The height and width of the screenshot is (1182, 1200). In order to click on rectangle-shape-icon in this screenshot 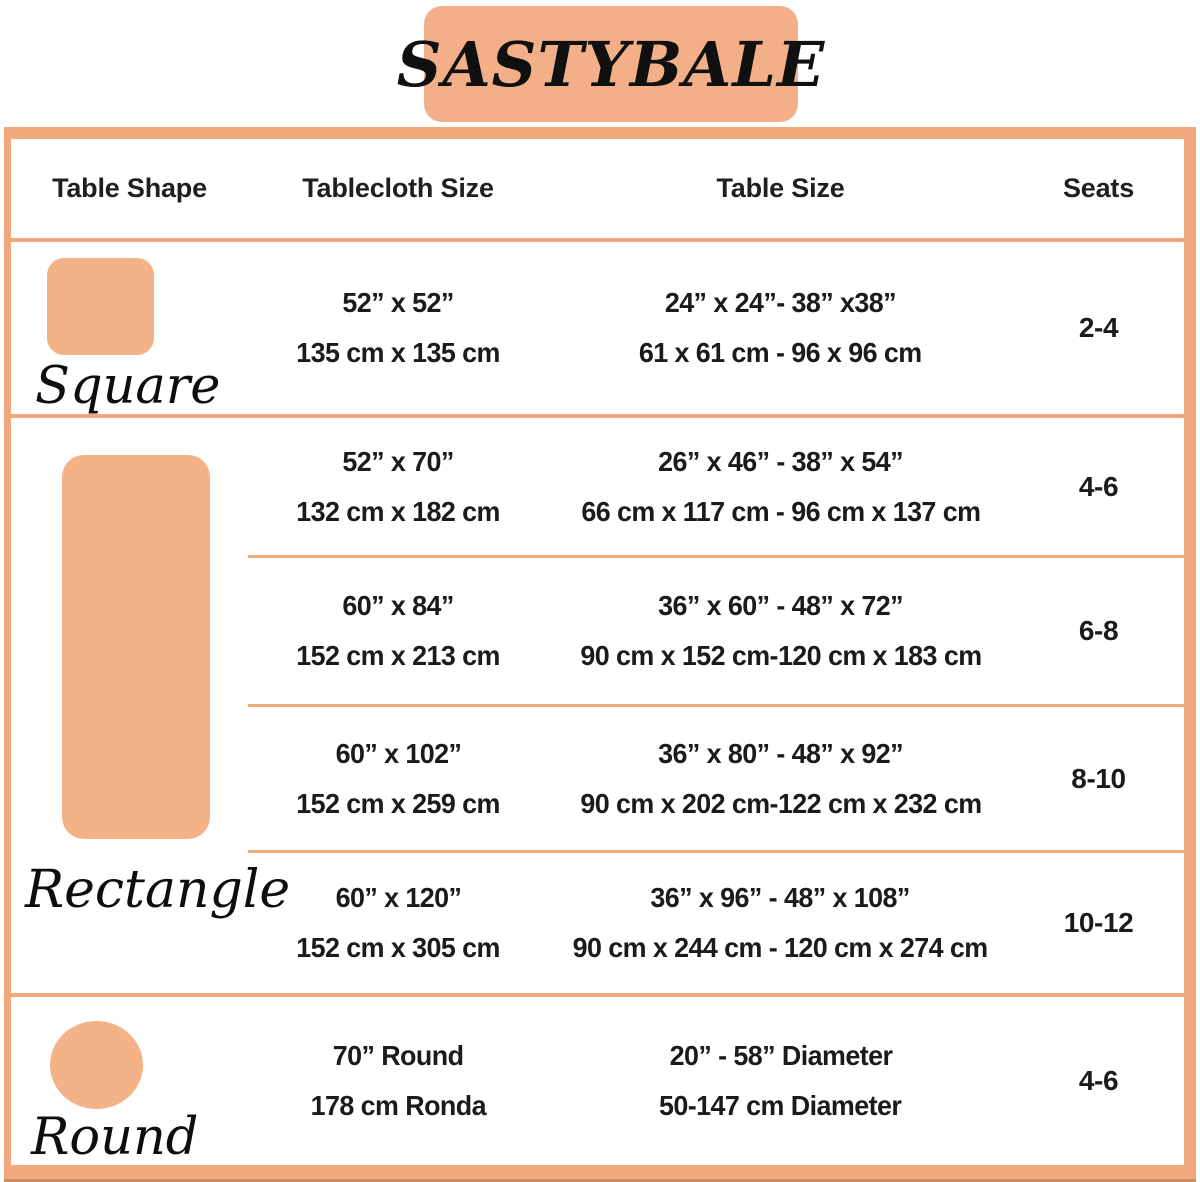, I will do `click(136, 647)`.